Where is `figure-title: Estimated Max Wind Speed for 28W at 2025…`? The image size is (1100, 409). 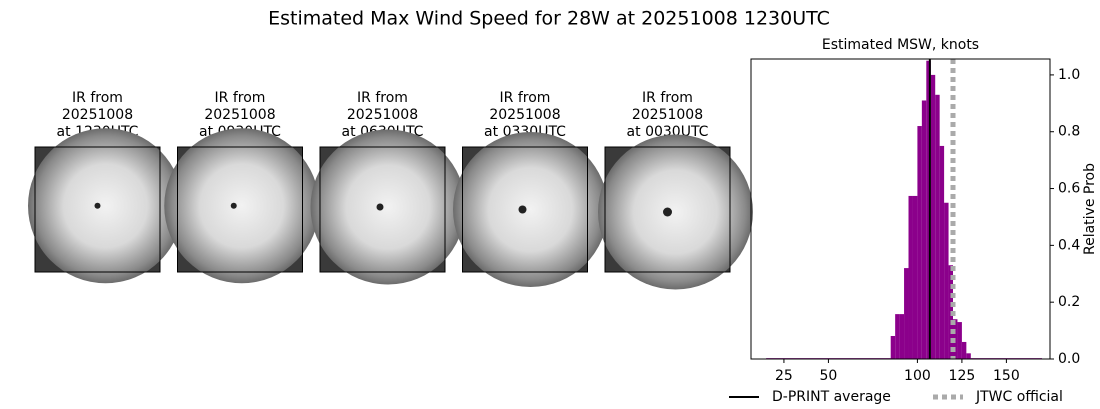
figure-title: Estimated Max Wind Speed for 28W at 2025… is located at coordinates (549, 19).